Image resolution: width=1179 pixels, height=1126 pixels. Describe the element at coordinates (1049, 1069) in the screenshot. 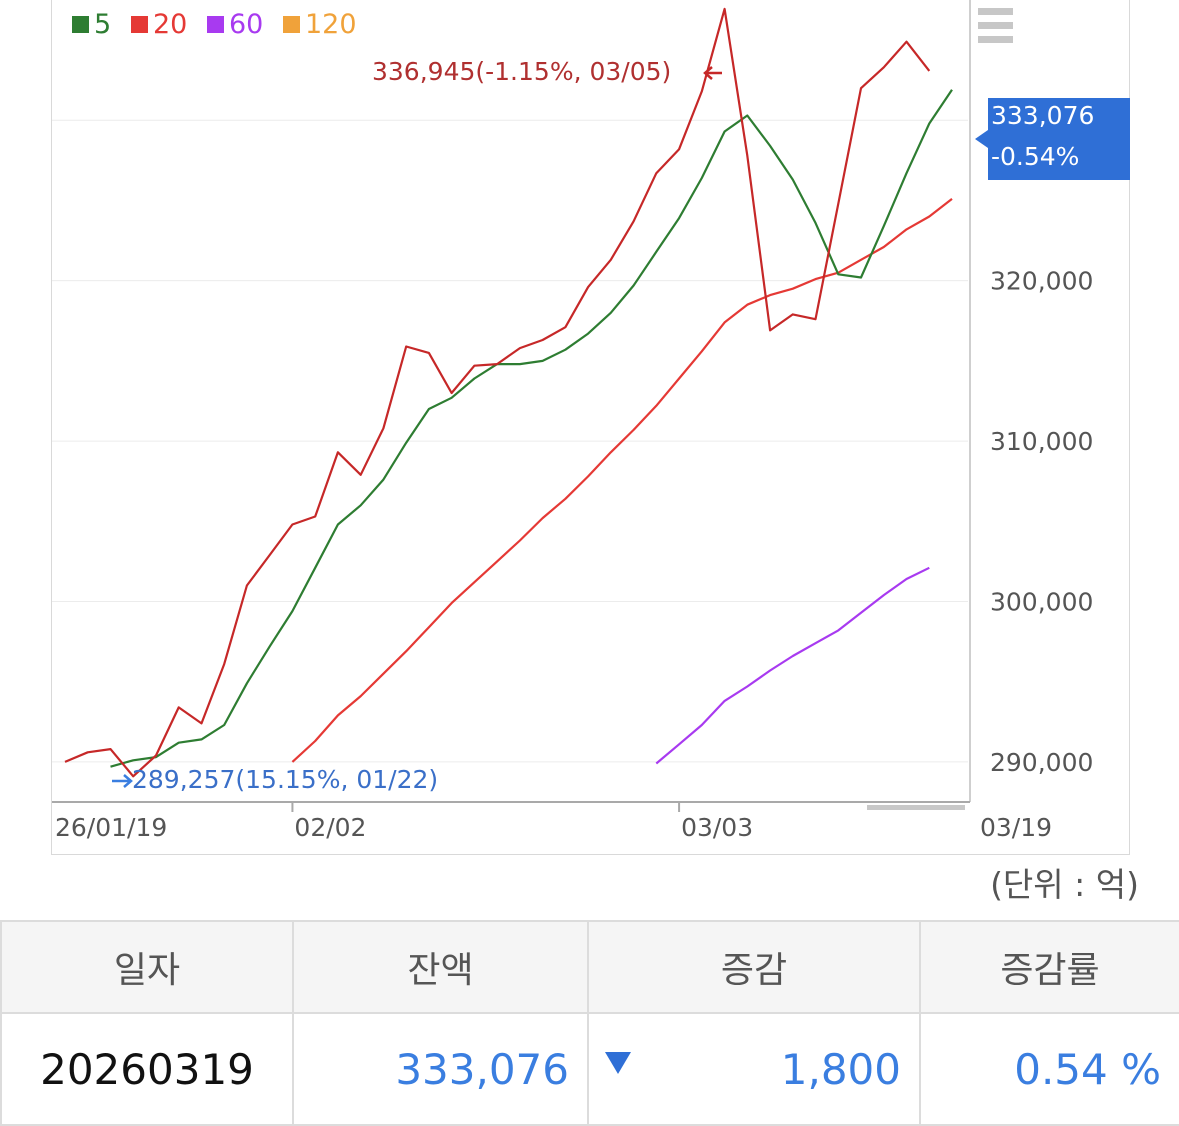

I see `cell-change-rate: 0.54 %` at that location.